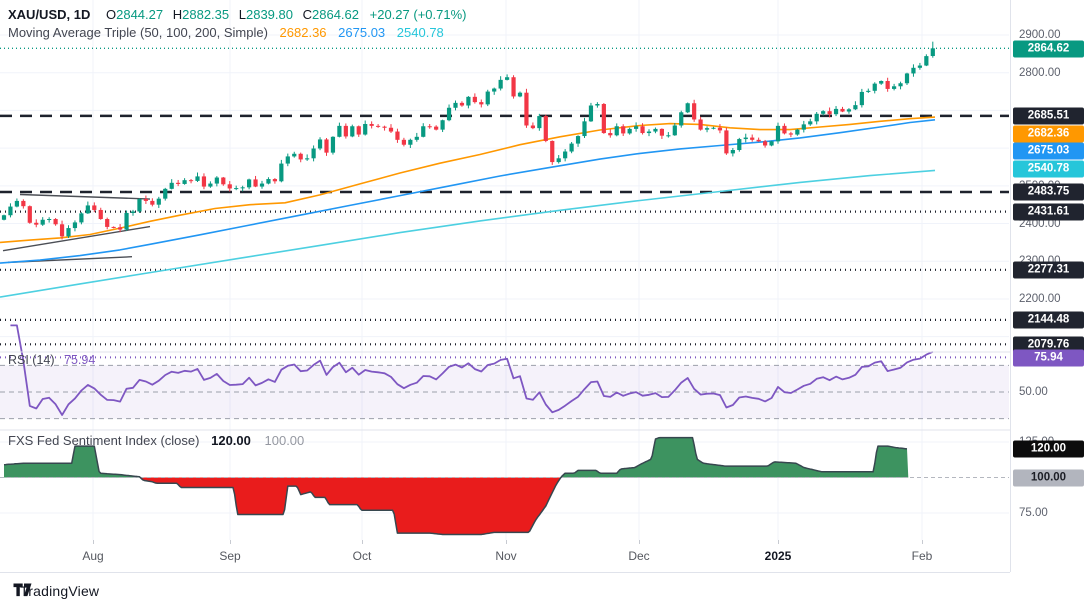 The width and height of the screenshot is (1086, 610). I want to click on price-axis-badge: 2079.76, so click(1048, 344).